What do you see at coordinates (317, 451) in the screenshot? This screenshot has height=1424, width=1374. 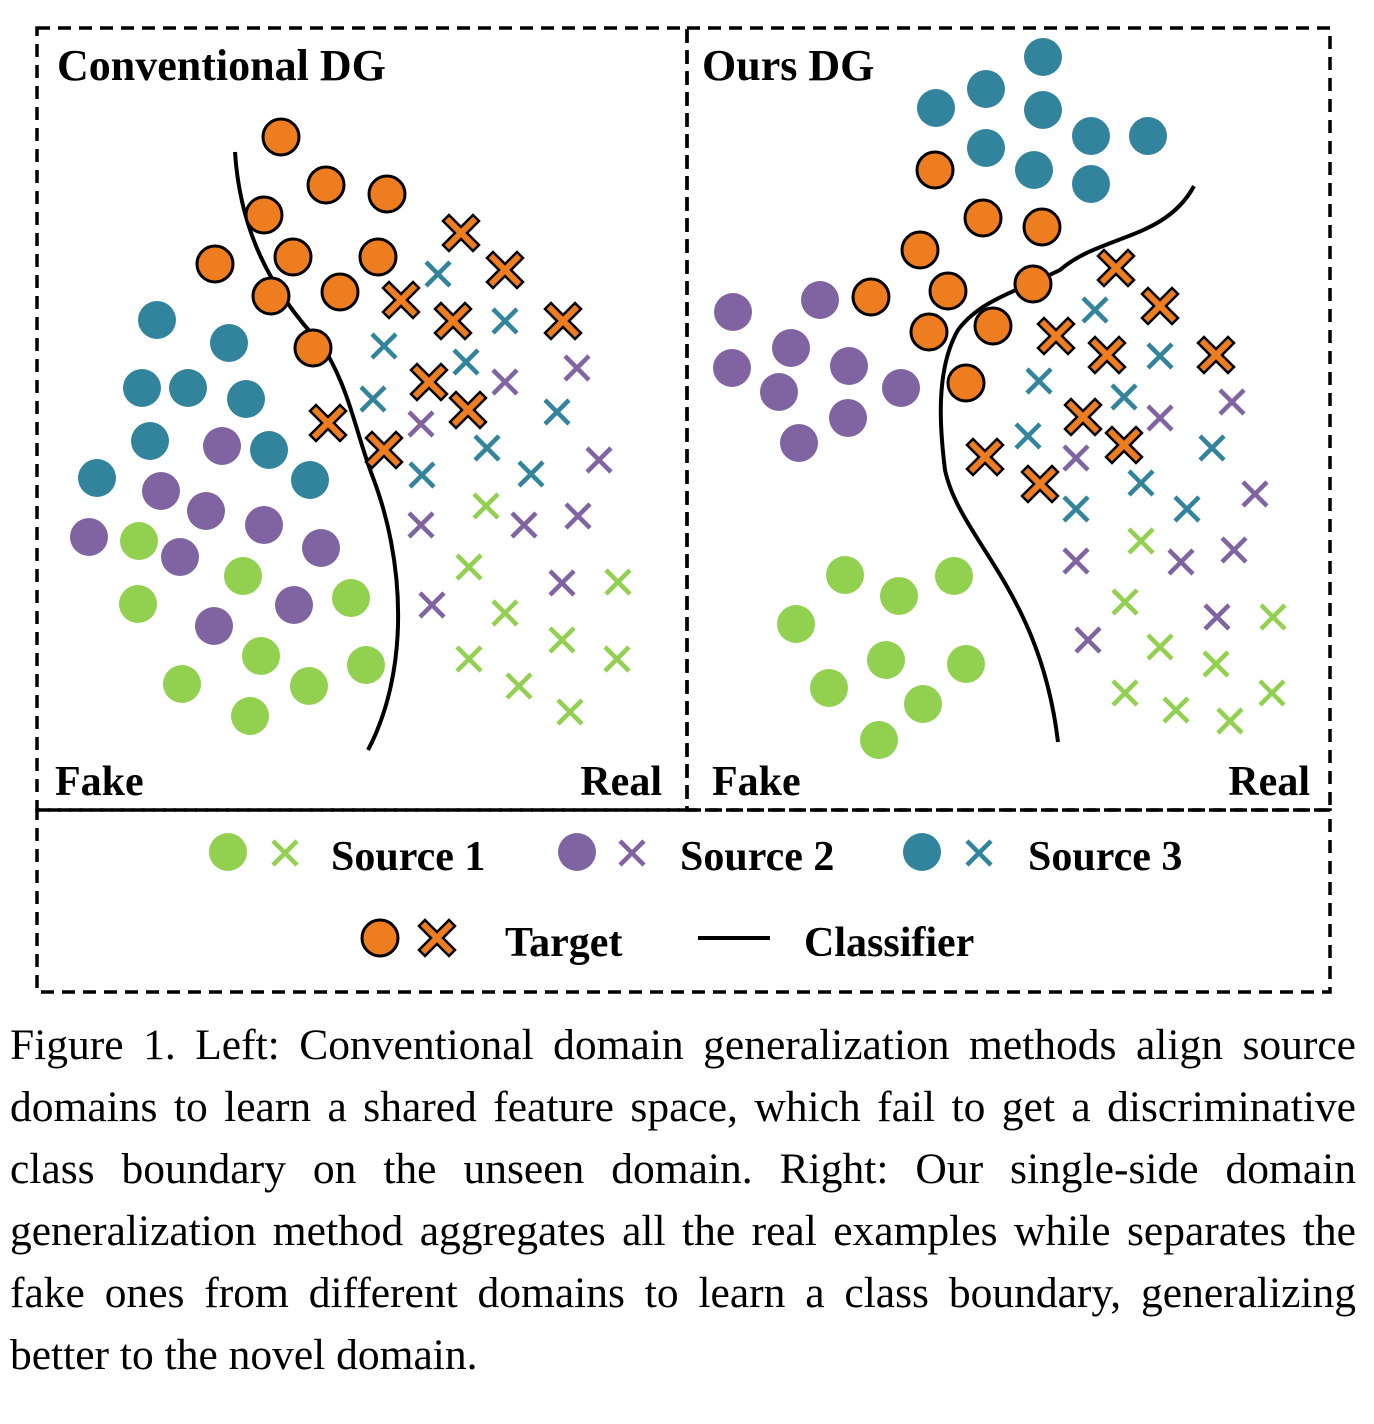 I see `left-classifier-boundary` at bounding box center [317, 451].